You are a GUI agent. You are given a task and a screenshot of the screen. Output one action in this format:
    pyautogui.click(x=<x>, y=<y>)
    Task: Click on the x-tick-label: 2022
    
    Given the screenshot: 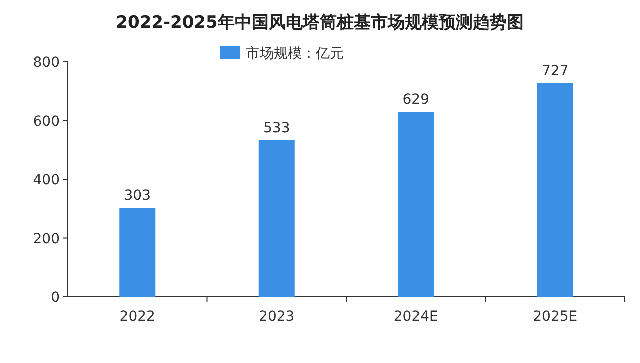 What is the action you would take?
    pyautogui.click(x=138, y=317)
    